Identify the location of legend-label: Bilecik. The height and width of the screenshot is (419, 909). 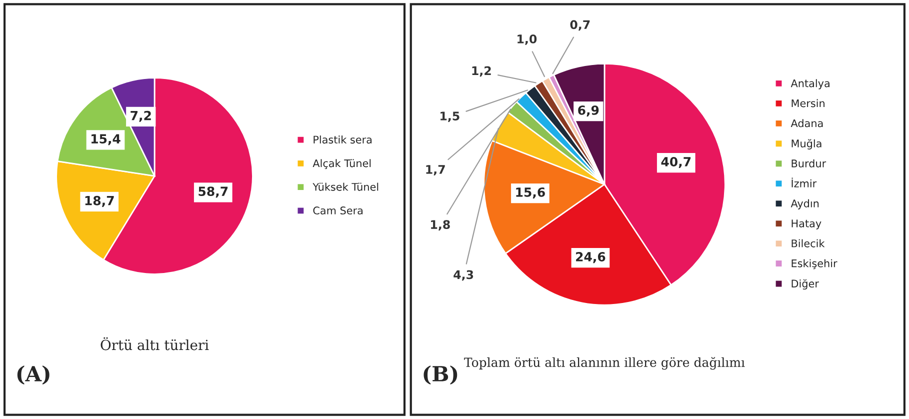
(808, 243).